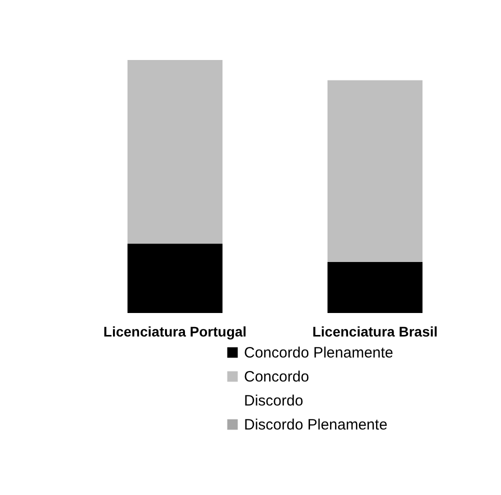 This screenshot has height=495, width=501. Describe the element at coordinates (277, 377) in the screenshot. I see `legend-label: Concordo` at that location.